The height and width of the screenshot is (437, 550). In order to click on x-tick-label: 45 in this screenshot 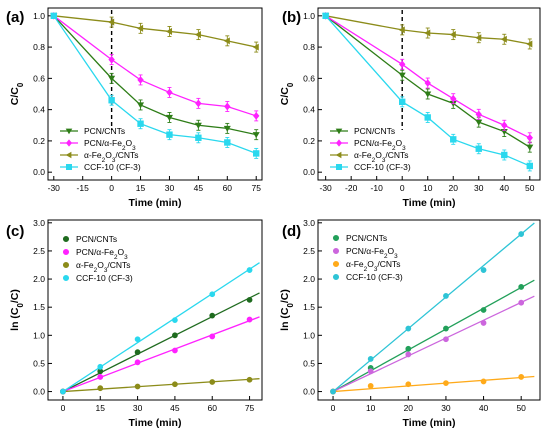, I will do `click(175, 408)`.